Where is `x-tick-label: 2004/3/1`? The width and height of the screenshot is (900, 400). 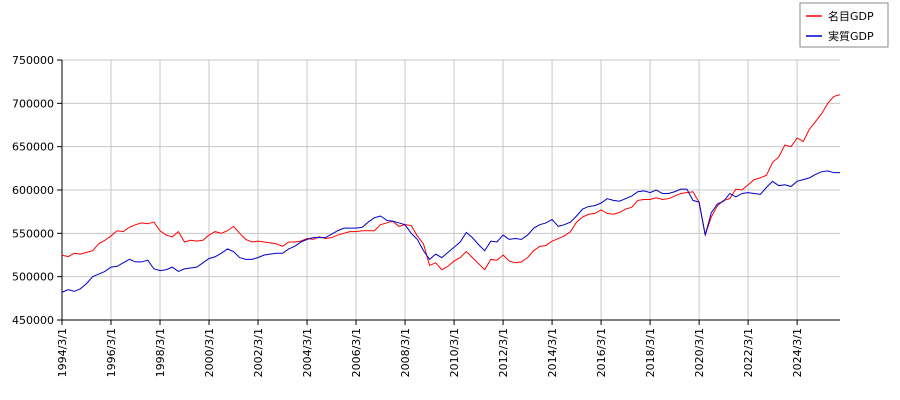 x-tick-label: 2004/3/1 is located at coordinates (307, 352).